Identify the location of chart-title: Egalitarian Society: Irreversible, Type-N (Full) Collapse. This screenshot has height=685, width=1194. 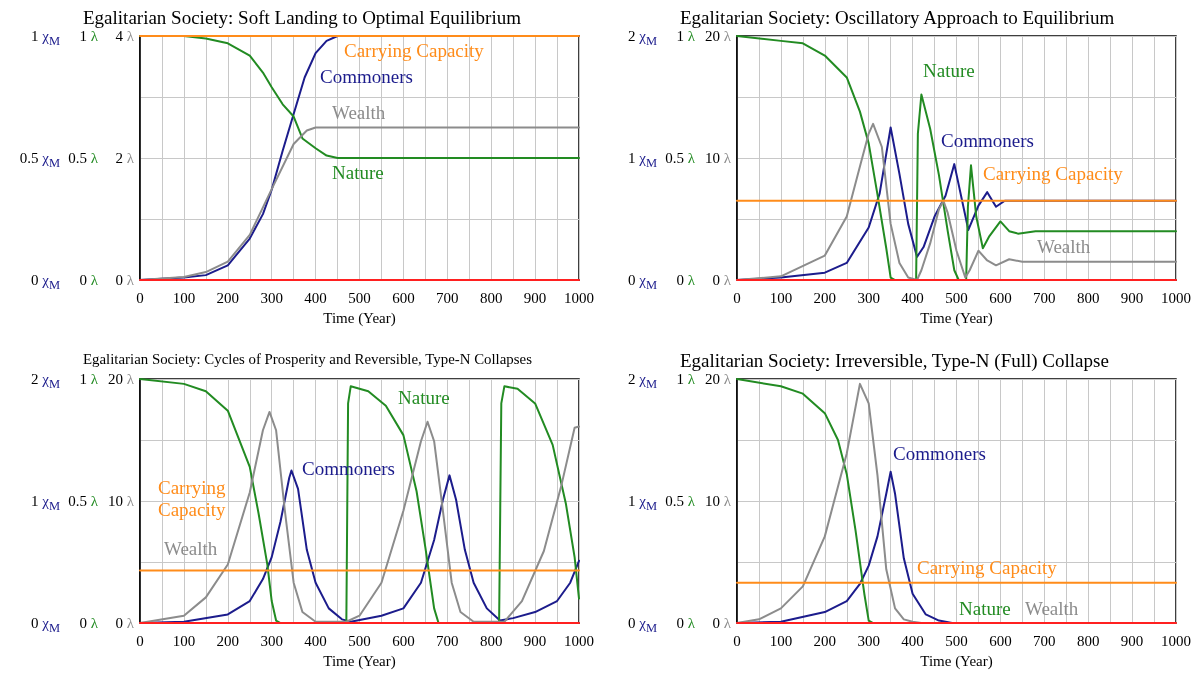
(894, 360).